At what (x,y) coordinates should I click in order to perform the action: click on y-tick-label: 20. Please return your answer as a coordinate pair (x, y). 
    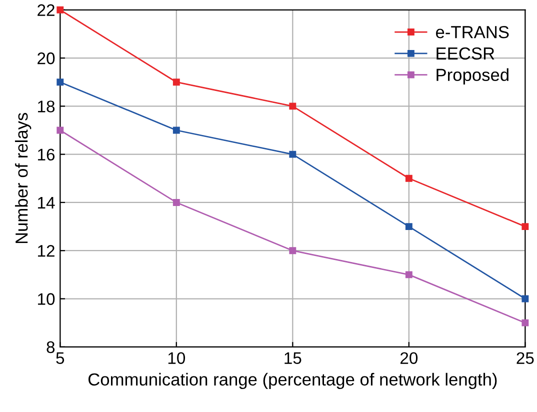
    Looking at the image, I should click on (46, 58).